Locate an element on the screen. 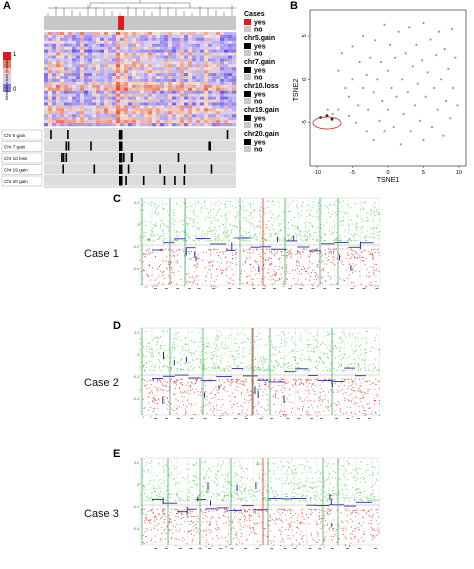  gene-annotation is located at coordinates (351, 268).